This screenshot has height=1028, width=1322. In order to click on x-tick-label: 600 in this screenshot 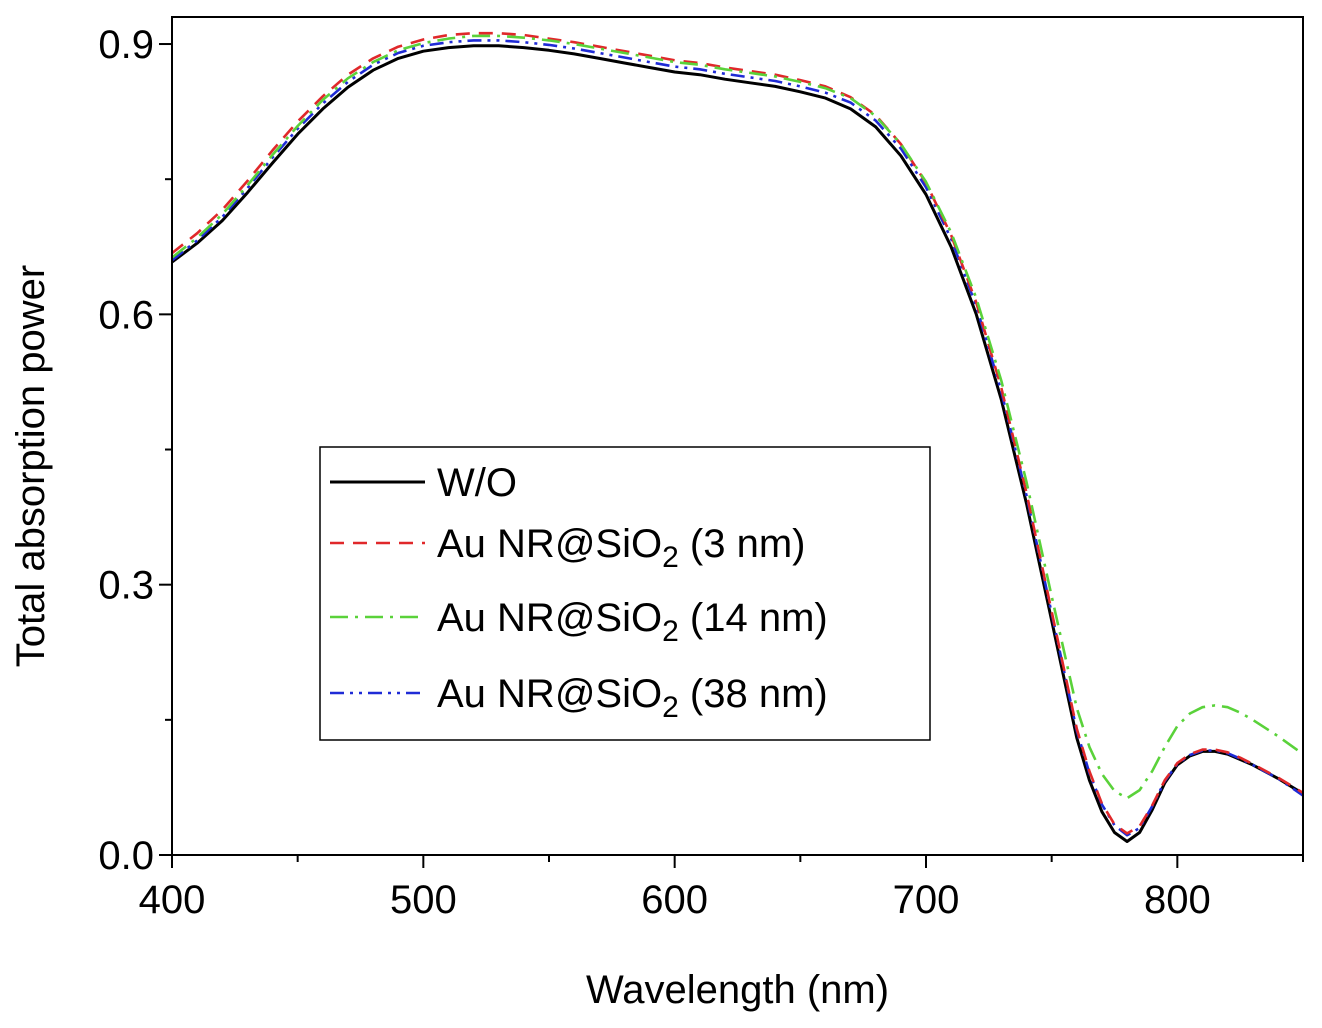, I will do `click(674, 900)`.